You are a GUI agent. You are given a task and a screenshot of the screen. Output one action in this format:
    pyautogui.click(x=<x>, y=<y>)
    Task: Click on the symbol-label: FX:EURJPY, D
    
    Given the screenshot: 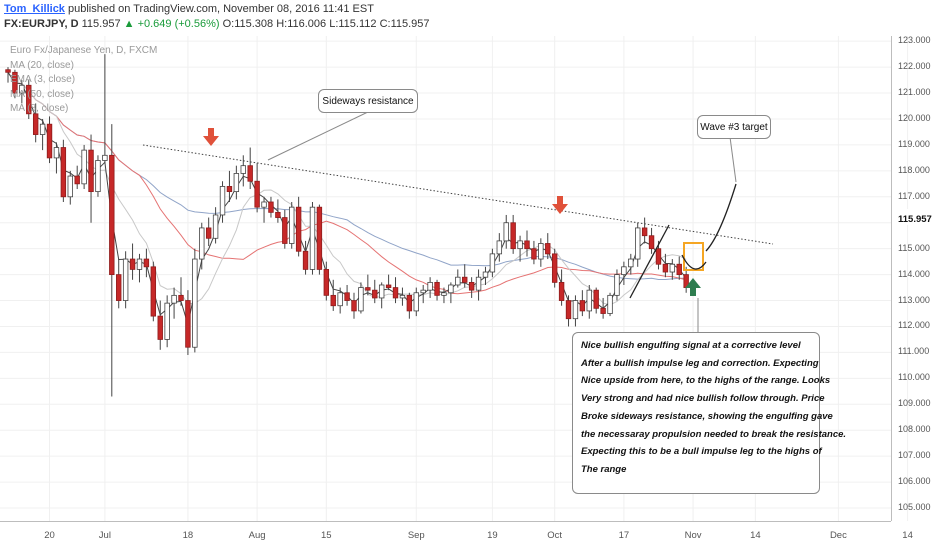 What is the action you would take?
    pyautogui.click(x=41, y=24)
    